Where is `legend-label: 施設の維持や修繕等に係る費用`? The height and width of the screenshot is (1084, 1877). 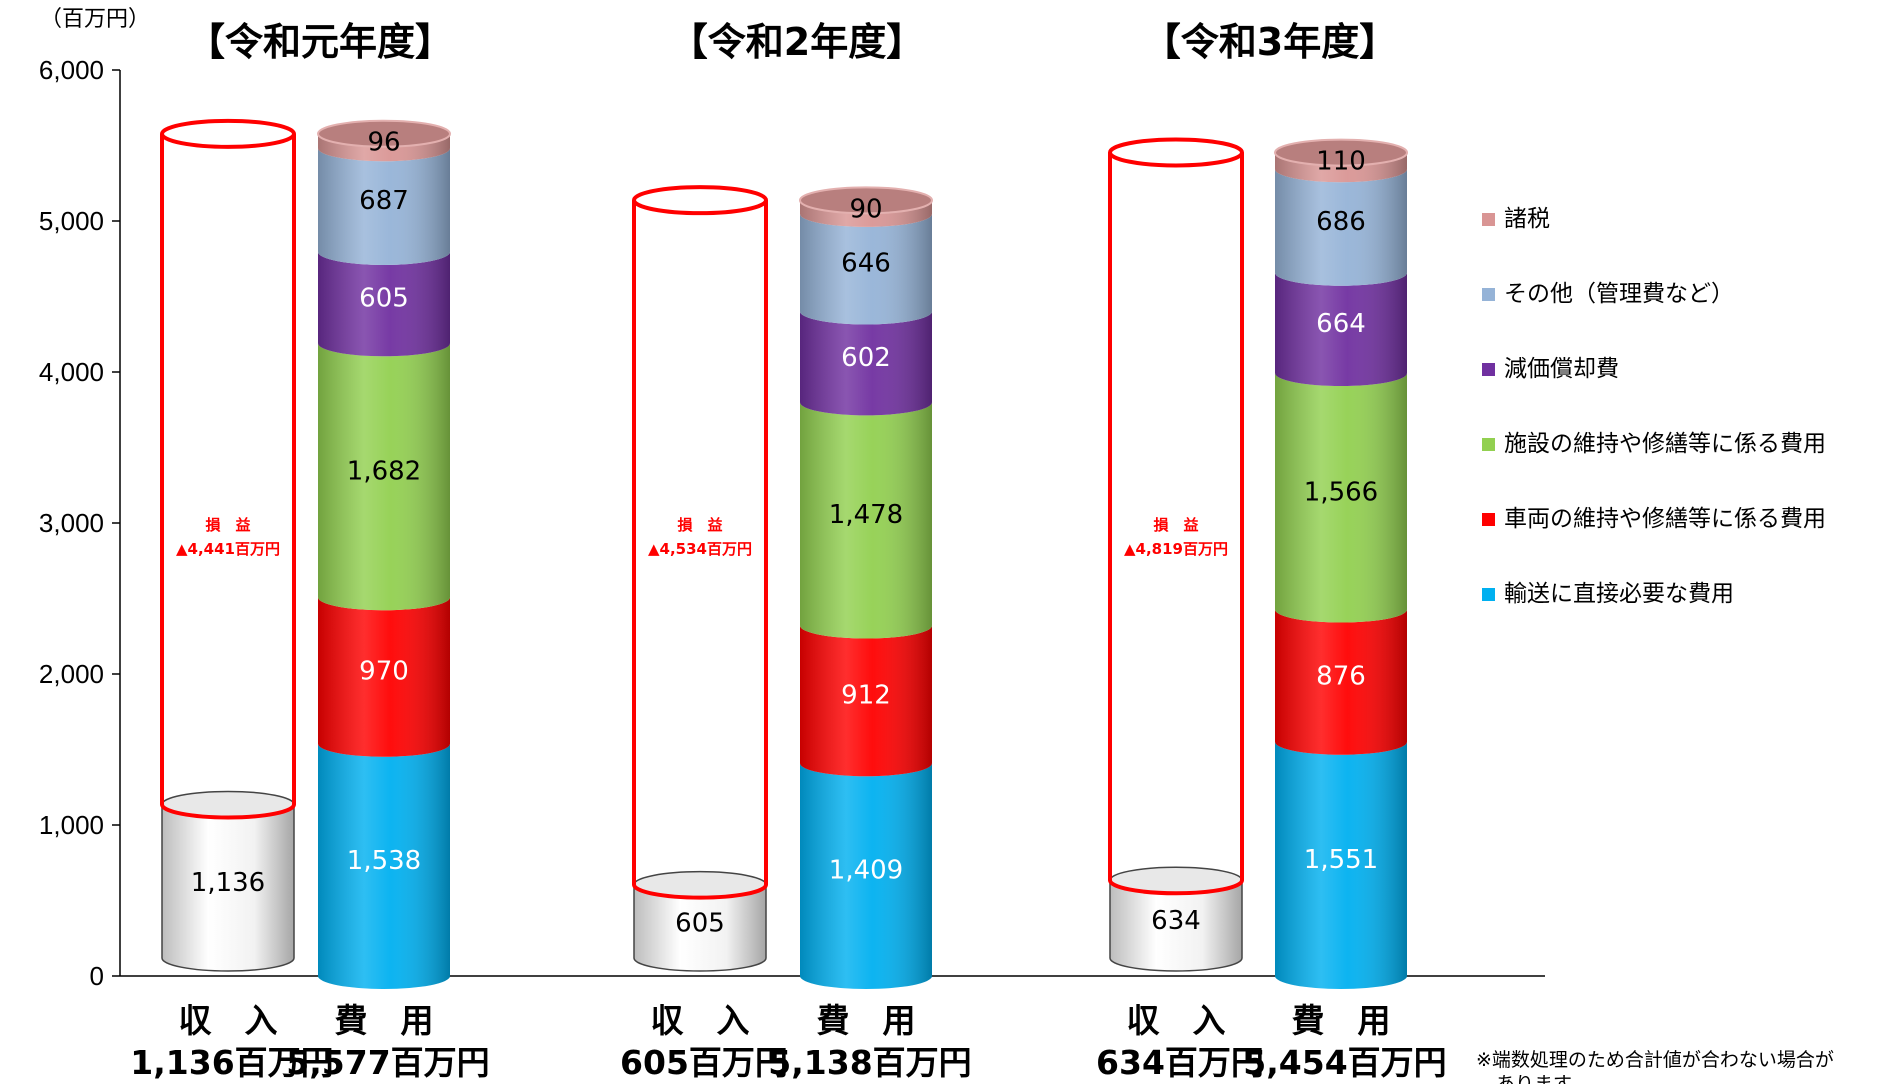
legend-label: 施設の維持や修繕等に係る費用 is located at coordinates (1665, 444).